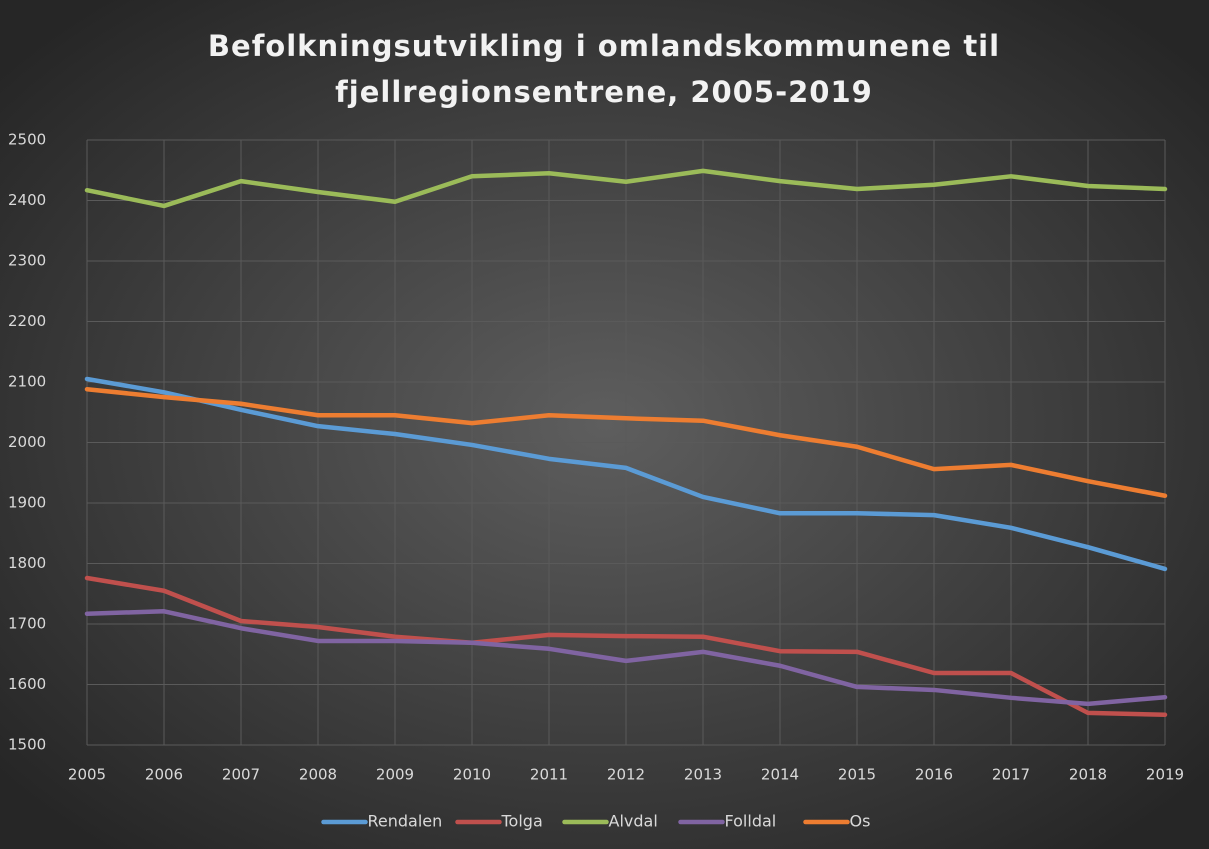 Image resolution: width=1209 pixels, height=849 pixels. What do you see at coordinates (703, 775) in the screenshot?
I see `x-tick-label: 2013` at bounding box center [703, 775].